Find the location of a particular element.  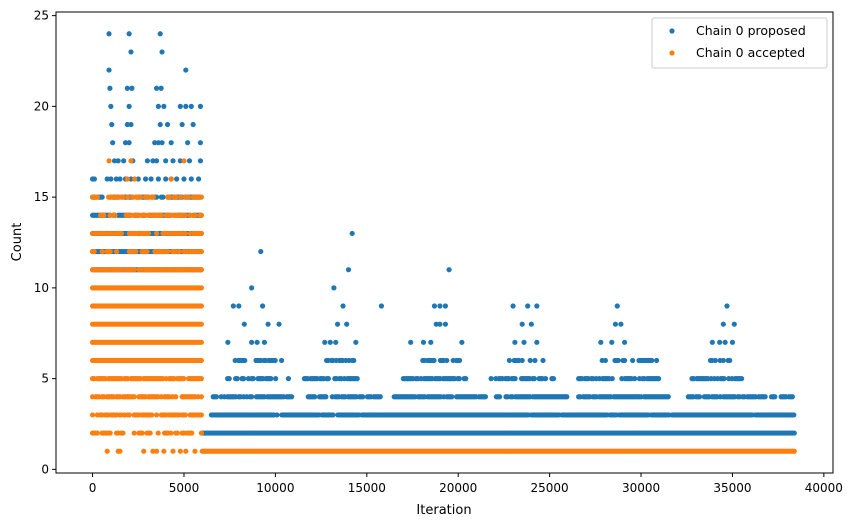

legend-box is located at coordinates (739, 43).